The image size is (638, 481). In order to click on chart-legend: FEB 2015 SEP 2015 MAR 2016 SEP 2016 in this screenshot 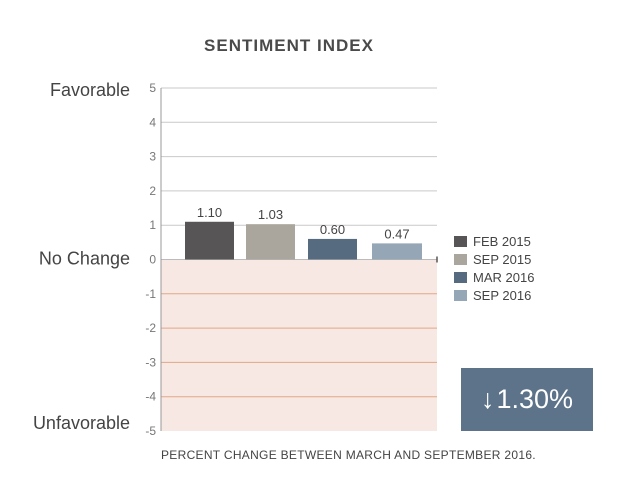, I will do `click(494, 268)`.